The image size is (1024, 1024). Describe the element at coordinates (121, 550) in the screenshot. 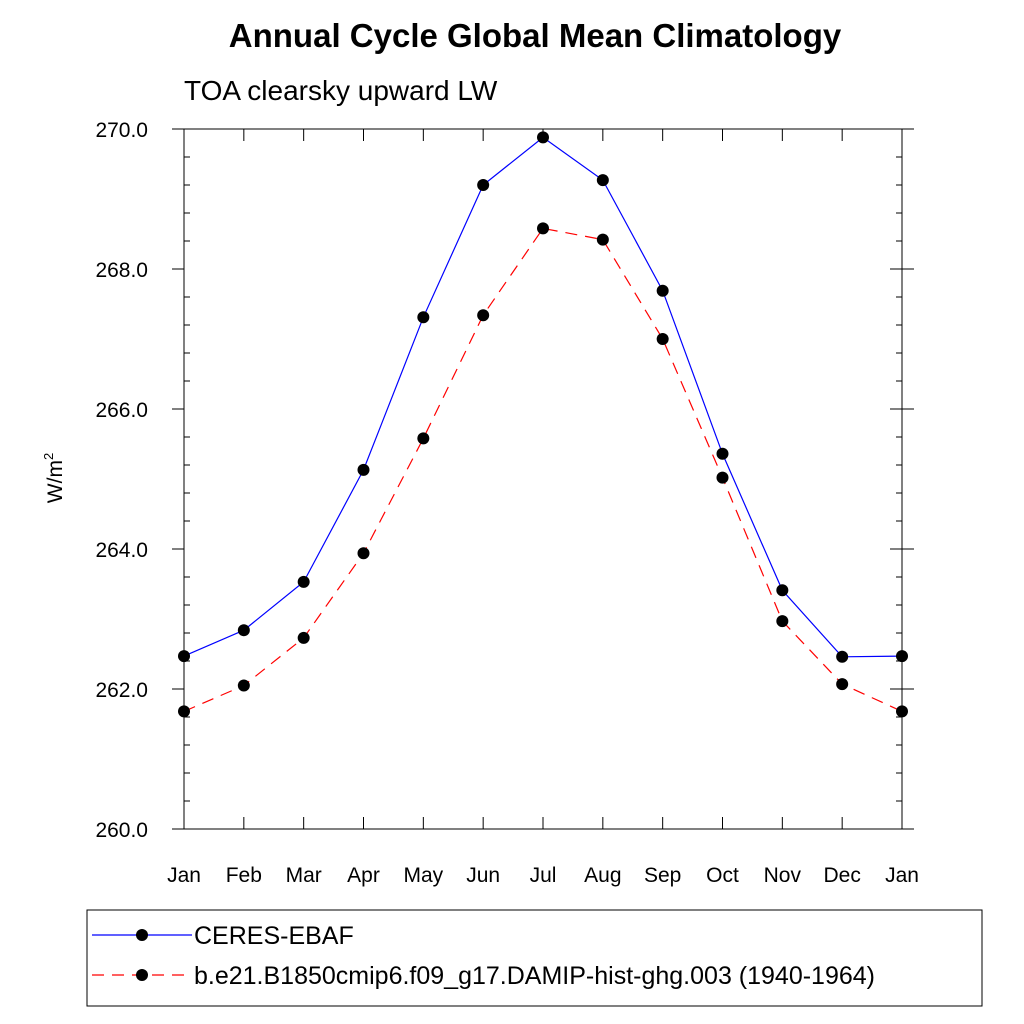

I see `y-tick-label: 264.0` at that location.